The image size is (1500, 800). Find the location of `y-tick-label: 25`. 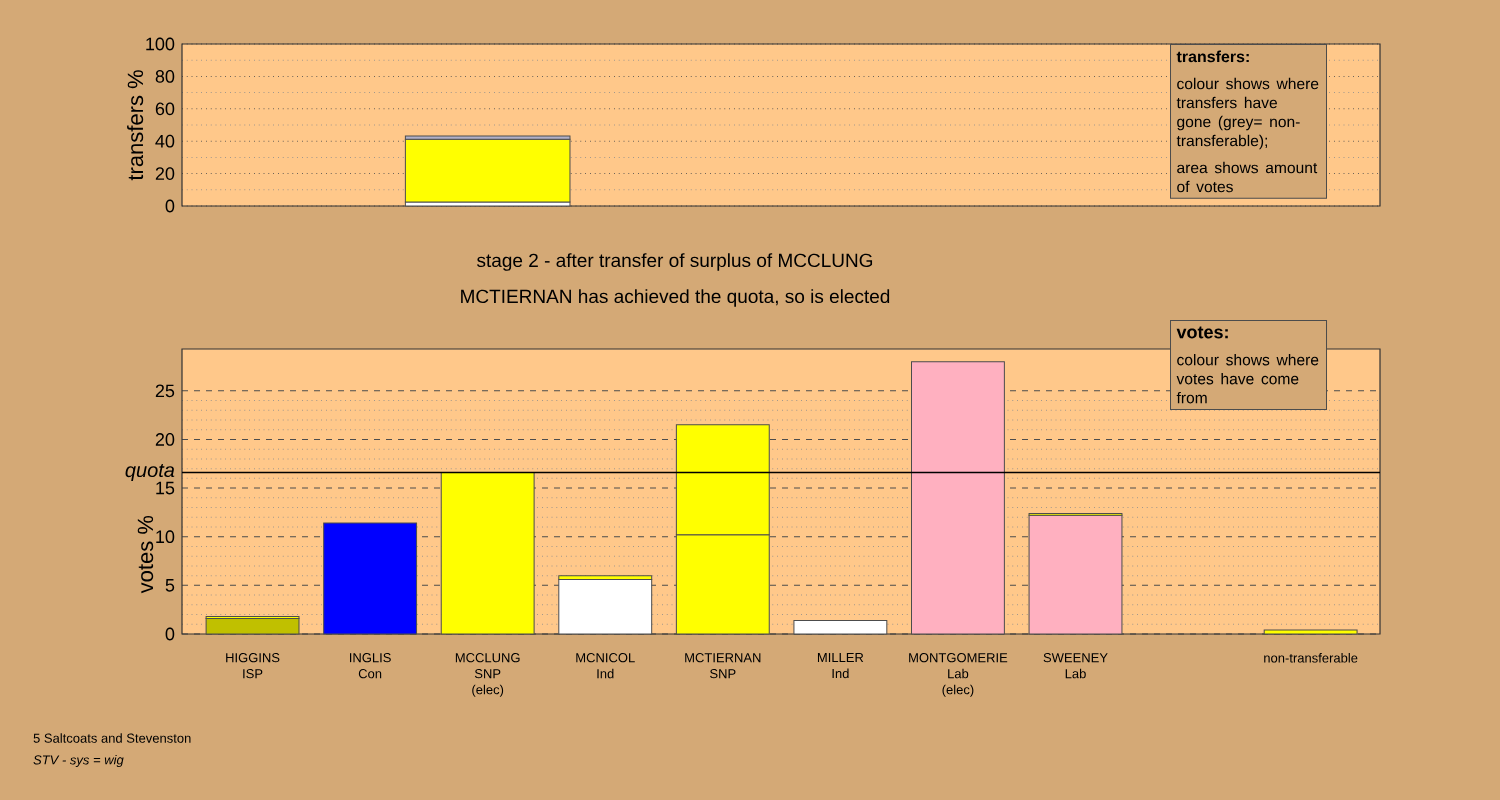

y-tick-label: 25 is located at coordinates (165, 391).